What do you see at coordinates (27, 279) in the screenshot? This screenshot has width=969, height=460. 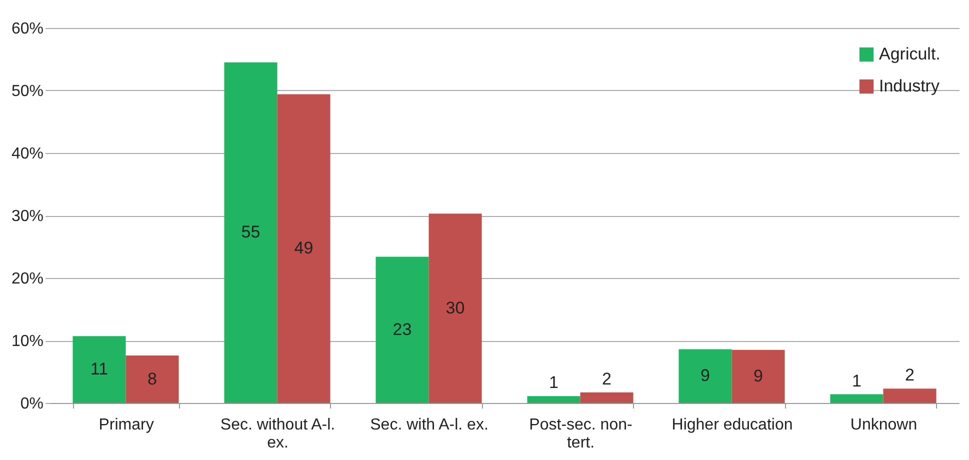 I see `y-tick-label: 20%` at bounding box center [27, 279].